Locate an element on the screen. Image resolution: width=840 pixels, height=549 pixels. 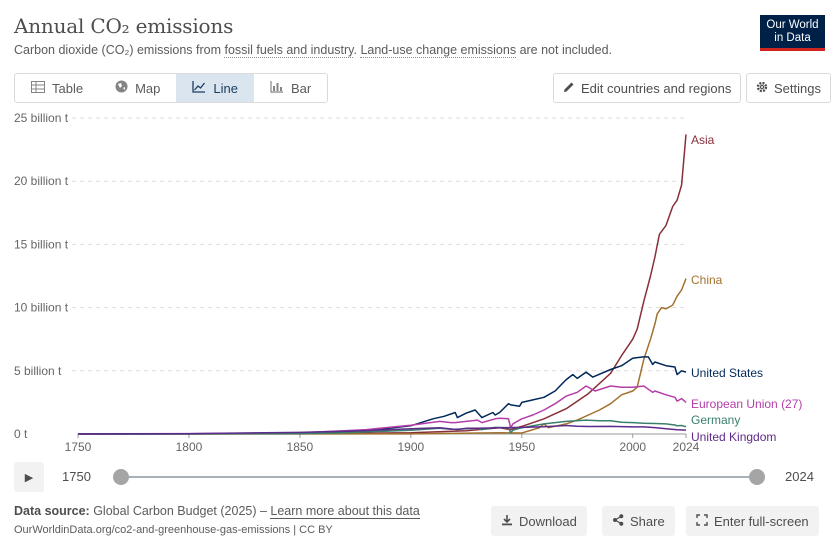
fossil-fuels-link: fossil fuels and industry is located at coordinates (289, 50).